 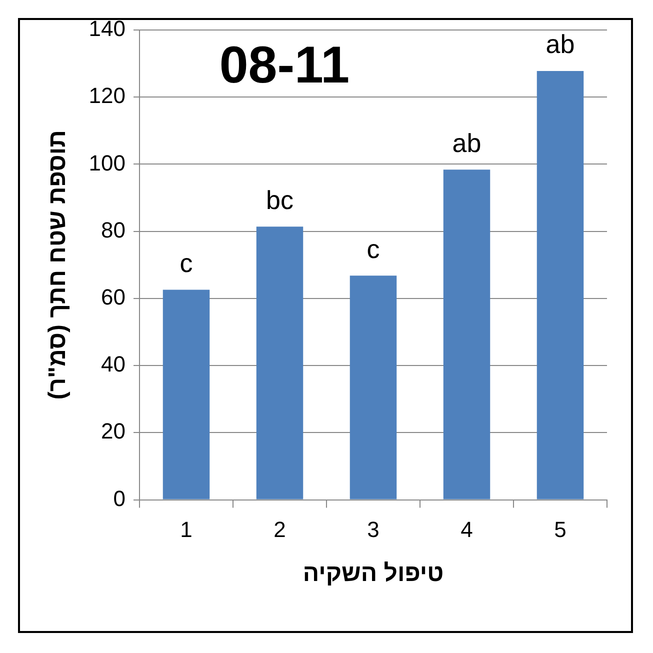 What do you see at coordinates (284, 65) in the screenshot?
I see `chart-title: 08-11` at bounding box center [284, 65].